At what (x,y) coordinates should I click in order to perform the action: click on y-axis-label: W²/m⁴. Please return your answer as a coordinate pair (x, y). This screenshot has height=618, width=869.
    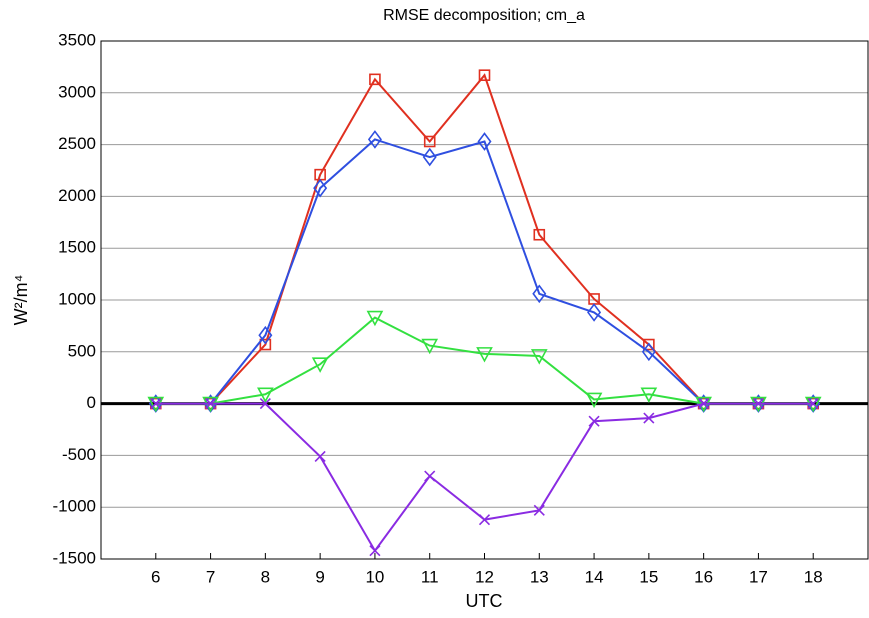
    Looking at the image, I should click on (21, 300).